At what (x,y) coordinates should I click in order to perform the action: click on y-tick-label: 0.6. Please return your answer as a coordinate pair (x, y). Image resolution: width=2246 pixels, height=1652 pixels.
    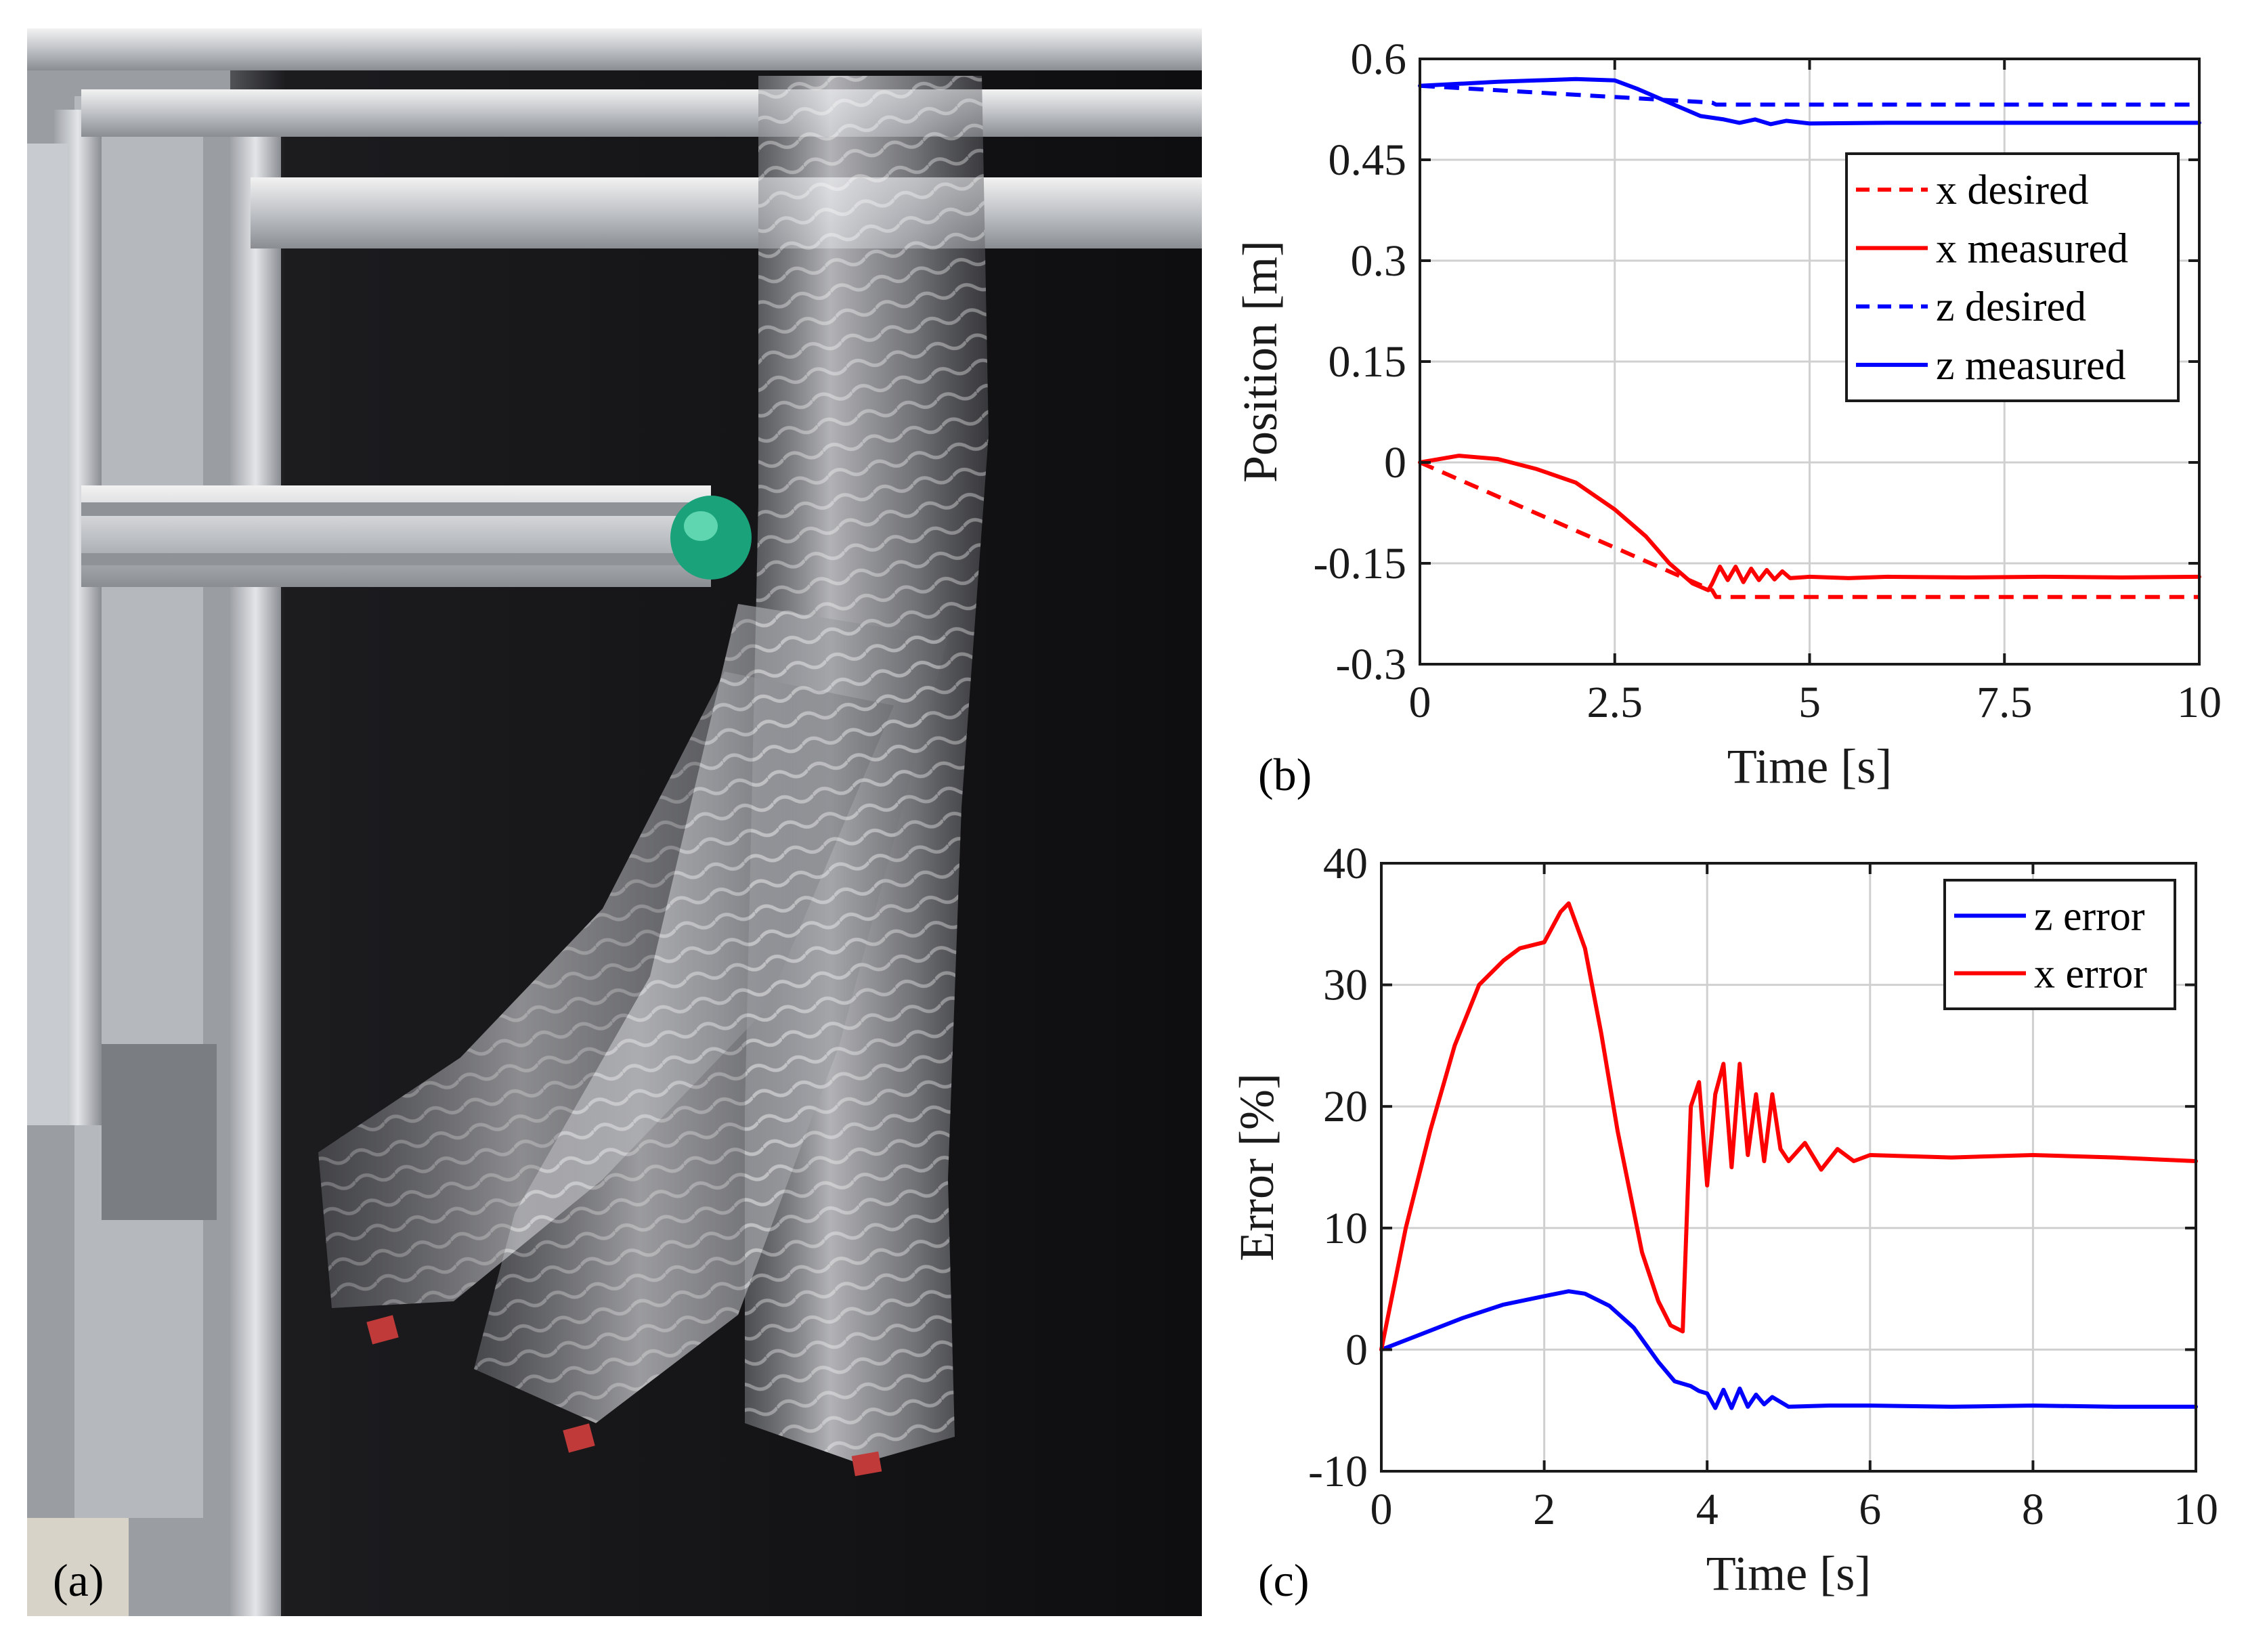
    Looking at the image, I should click on (1379, 59).